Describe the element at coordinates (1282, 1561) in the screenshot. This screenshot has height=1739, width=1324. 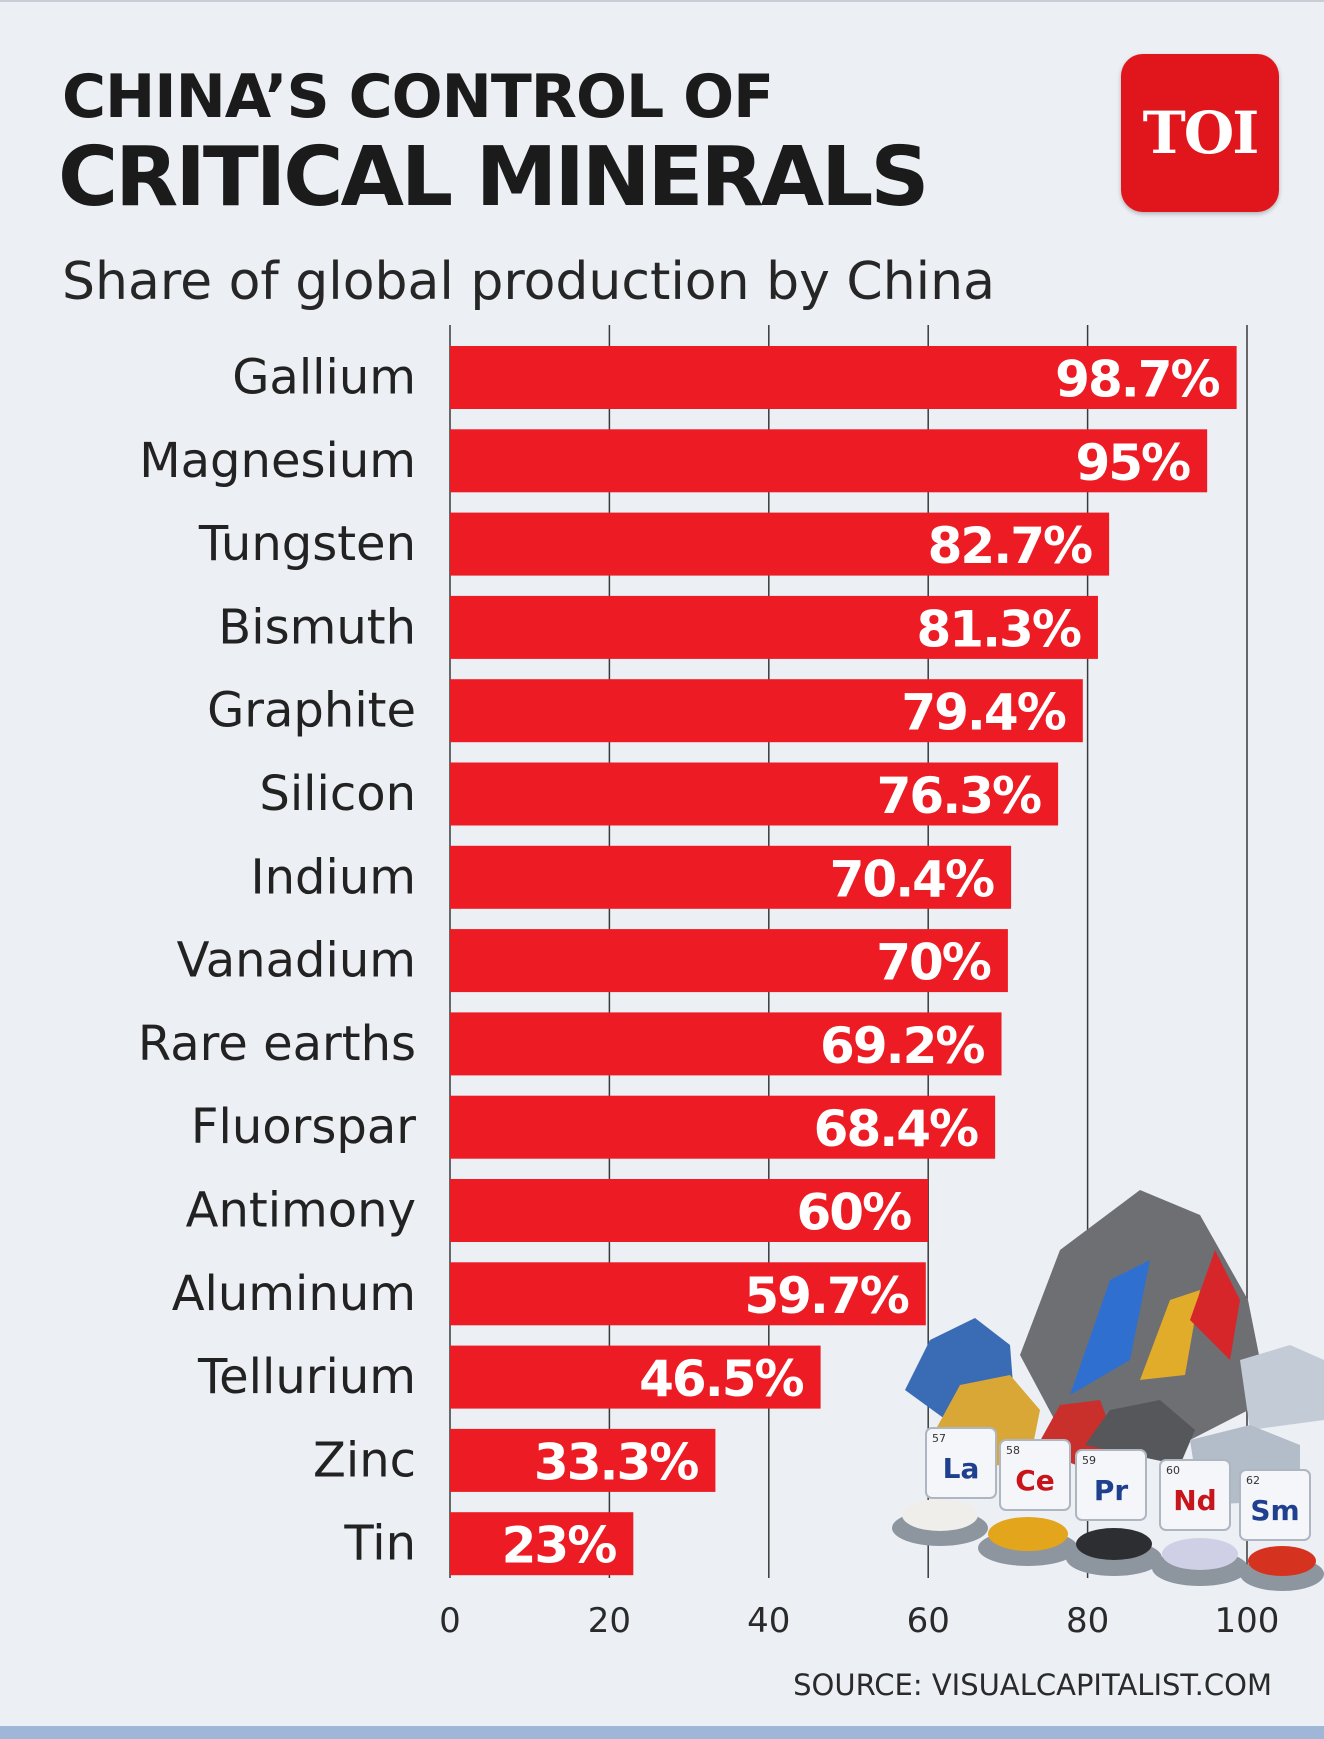
I see `powder-pile-red` at that location.